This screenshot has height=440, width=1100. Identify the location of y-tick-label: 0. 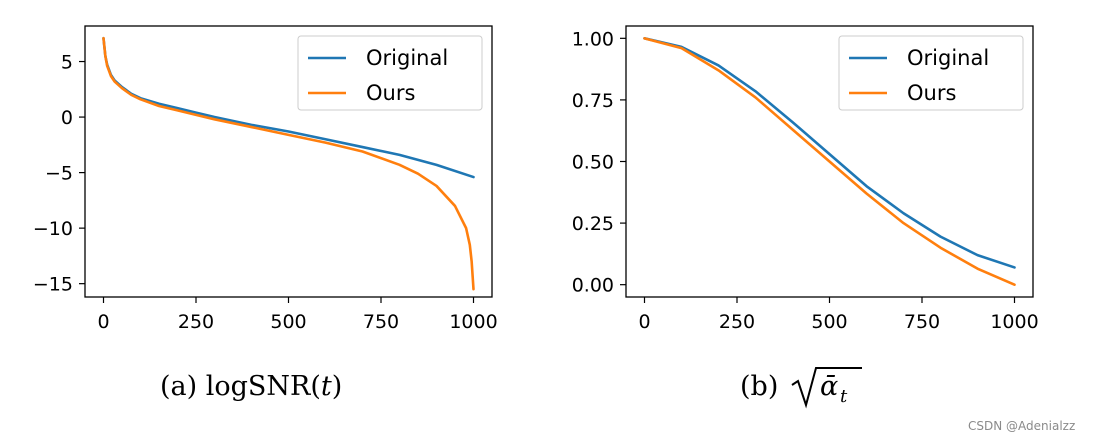
(67, 118).